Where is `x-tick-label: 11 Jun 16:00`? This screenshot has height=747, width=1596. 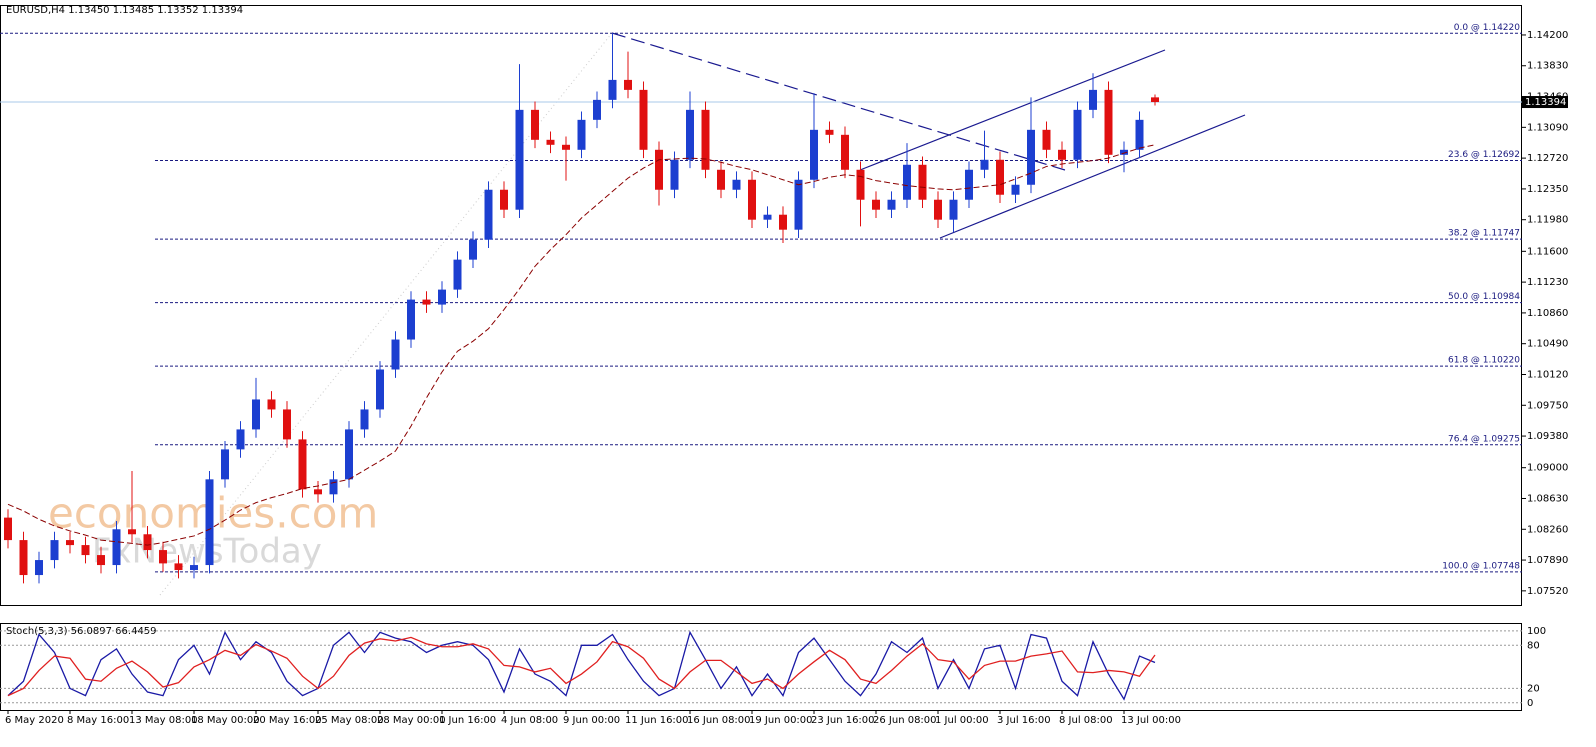 x-tick-label: 11 Jun 16:00 is located at coordinates (657, 720).